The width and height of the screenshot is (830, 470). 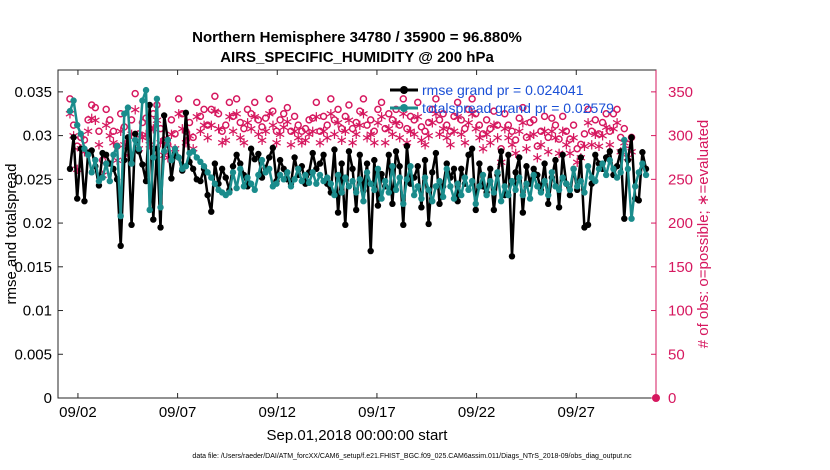 What do you see at coordinates (277, 412) in the screenshot?
I see `x-tick-label: 09/12` at bounding box center [277, 412].